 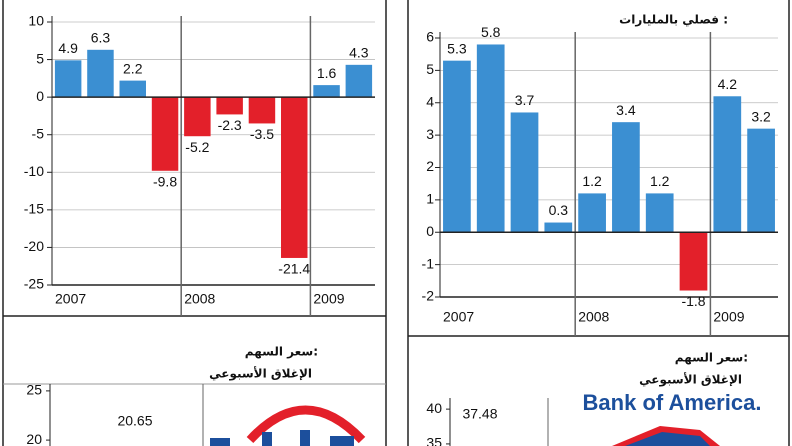 I want to click on y-tick-label: 4, so click(x=430, y=101).